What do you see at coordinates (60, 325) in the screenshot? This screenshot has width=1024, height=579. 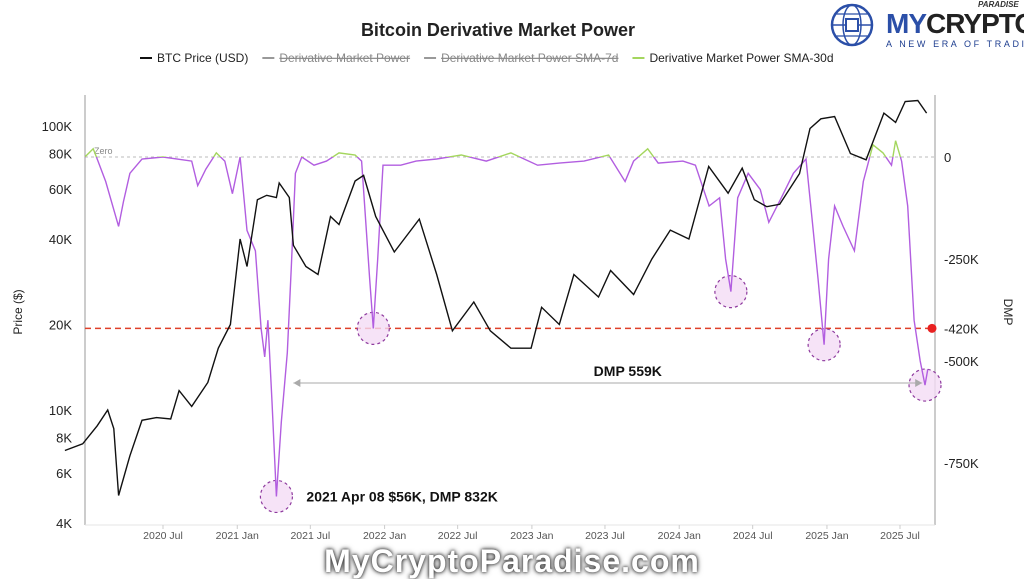 I see `left-tick-label: 20K` at bounding box center [60, 325].